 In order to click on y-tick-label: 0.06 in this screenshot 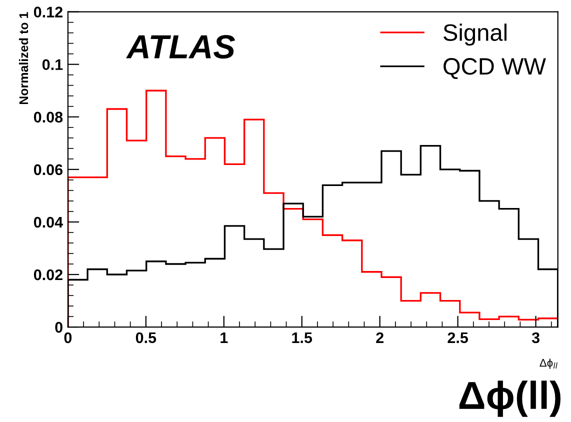, I will do `click(48, 170)`.